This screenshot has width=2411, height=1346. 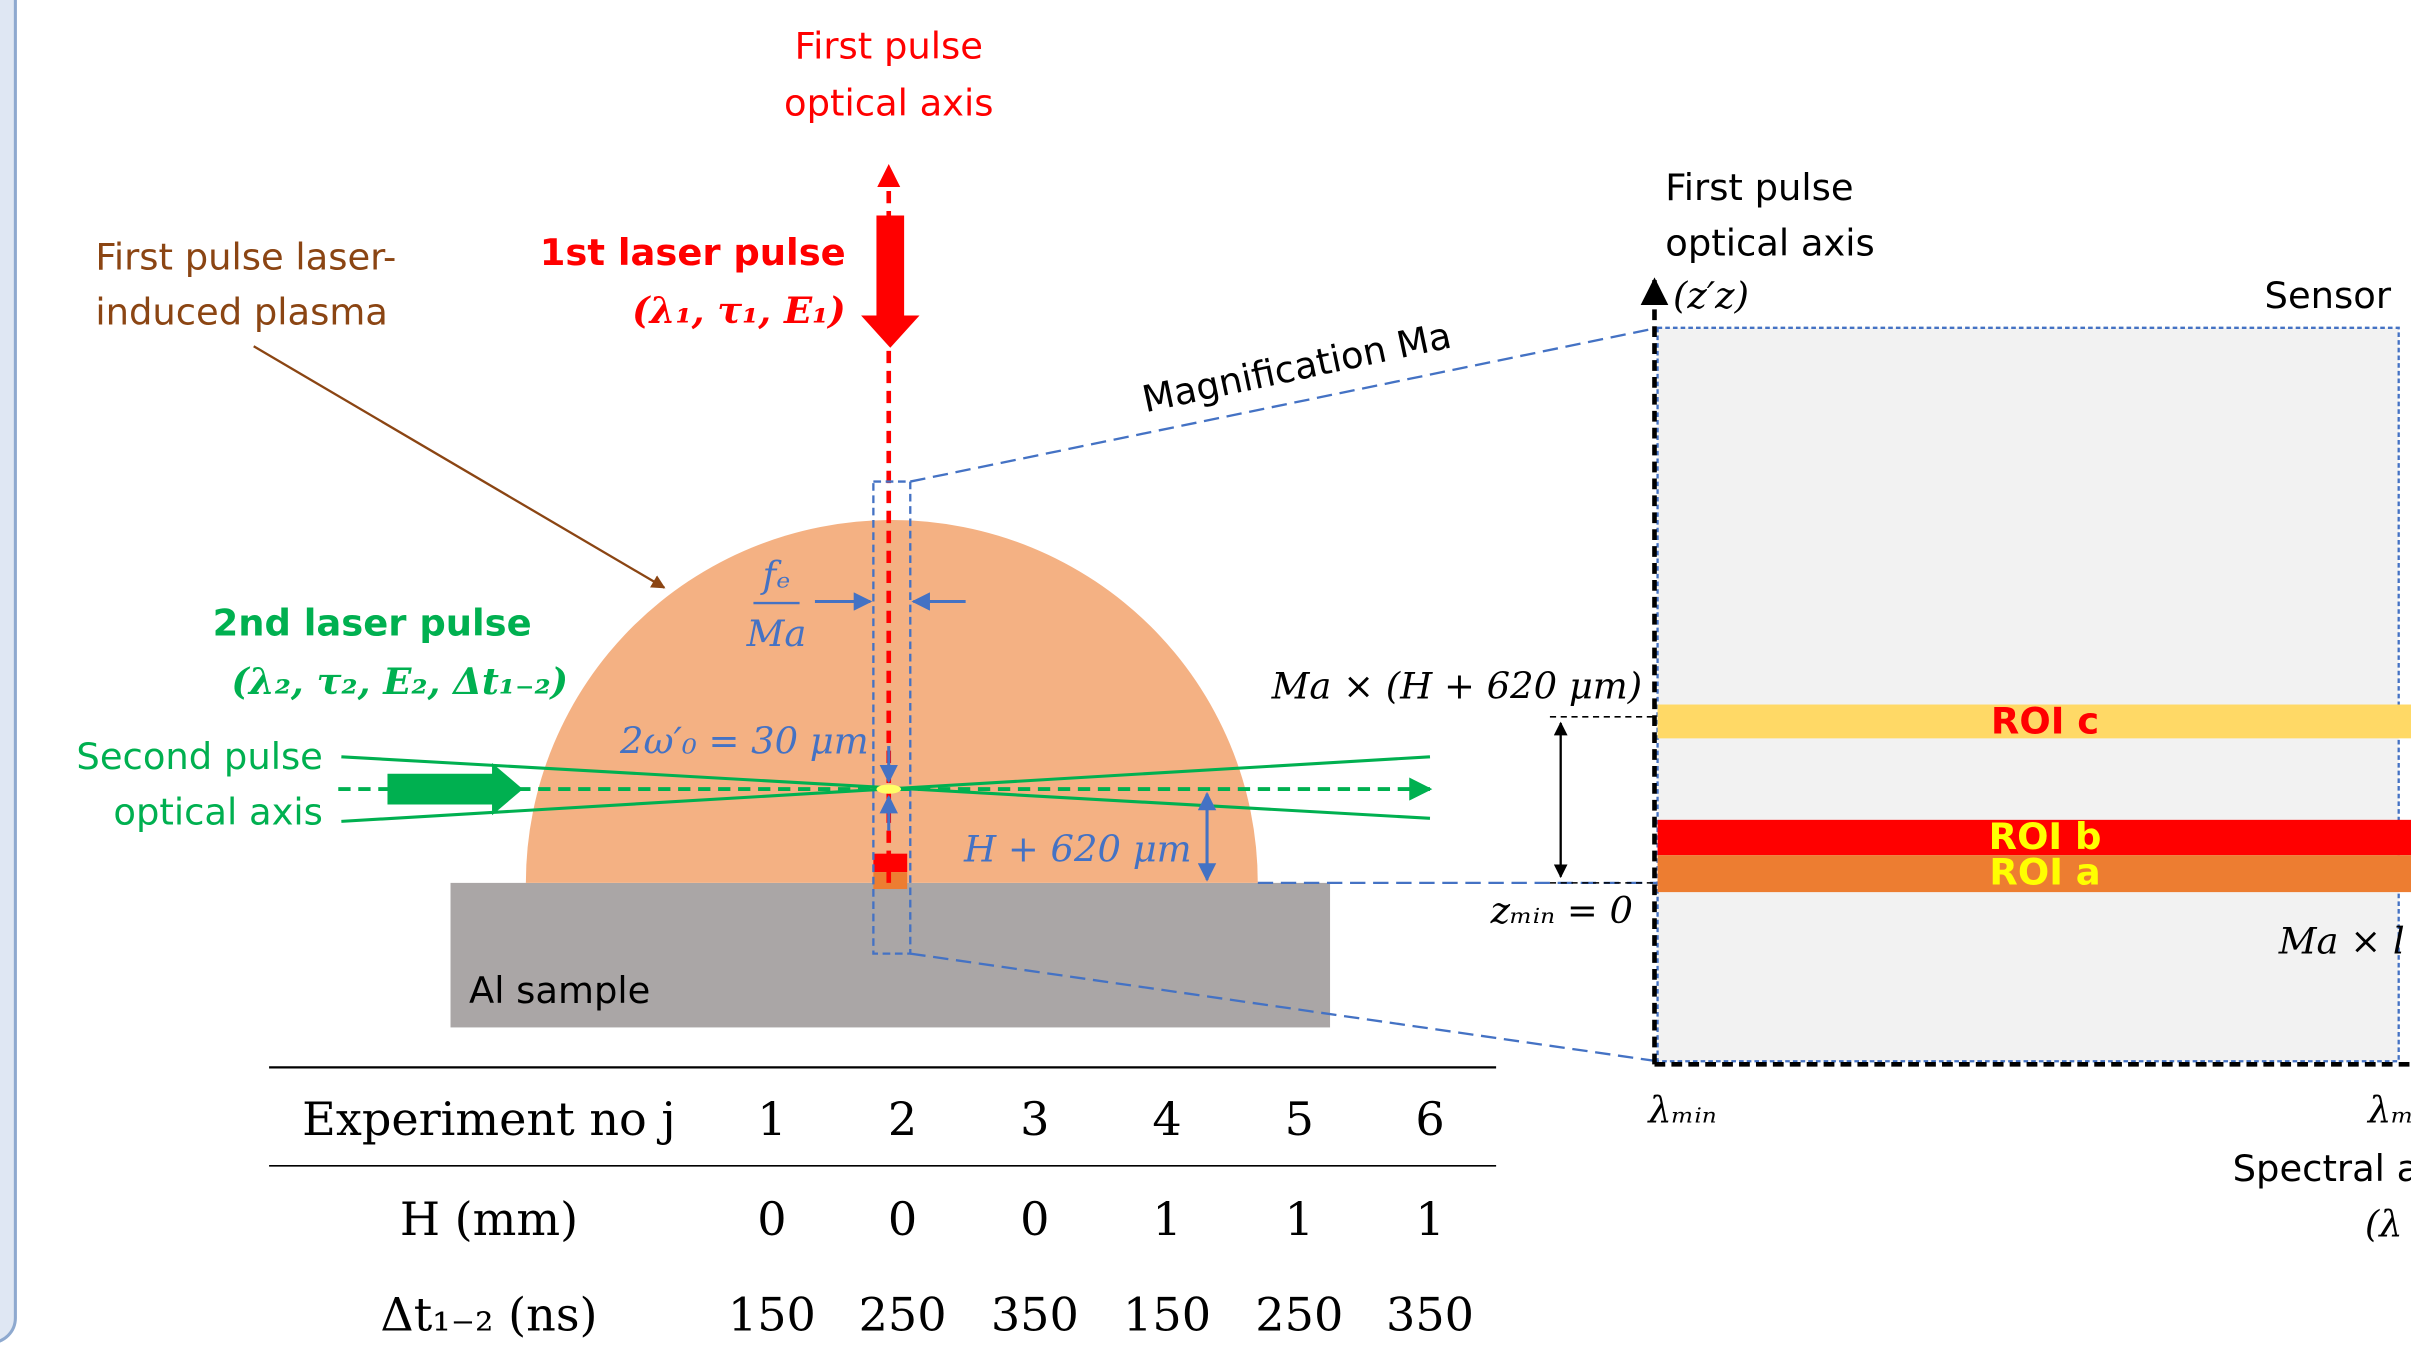 What do you see at coordinates (775, 575) in the screenshot?
I see `fraction-numerator: fₑ` at bounding box center [775, 575].